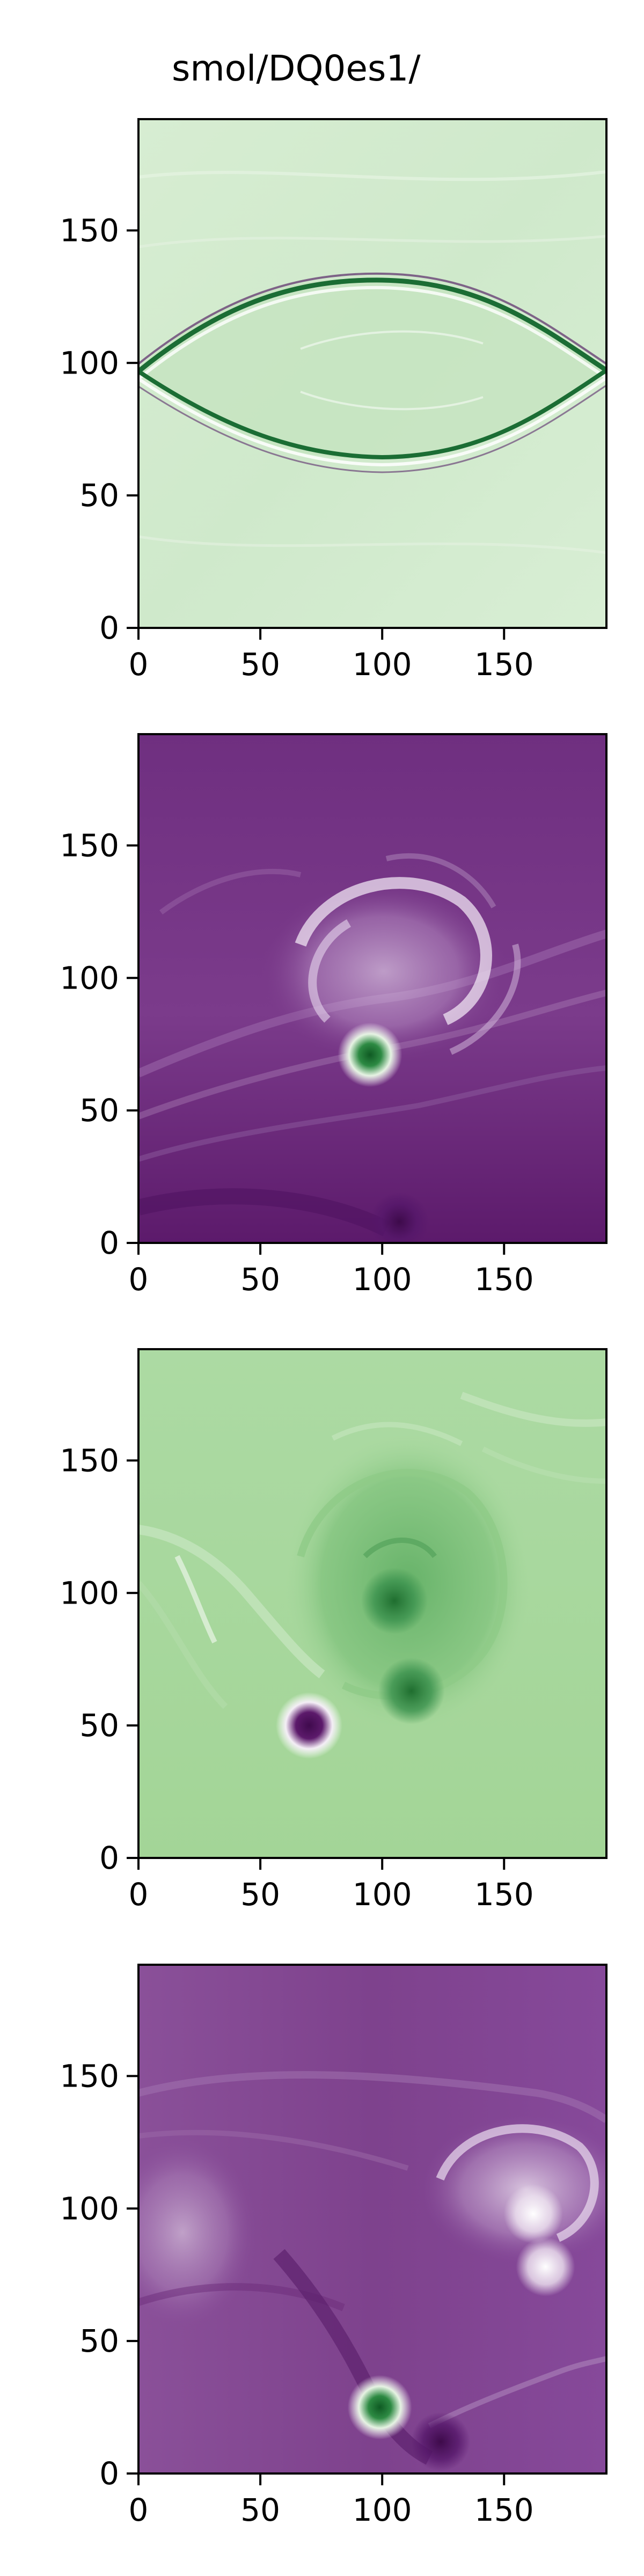 This screenshot has height=2576, width=644. What do you see at coordinates (331, 2500) in the screenshot?
I see `panel-4-x-axis: 0 50 100 150` at bounding box center [331, 2500].